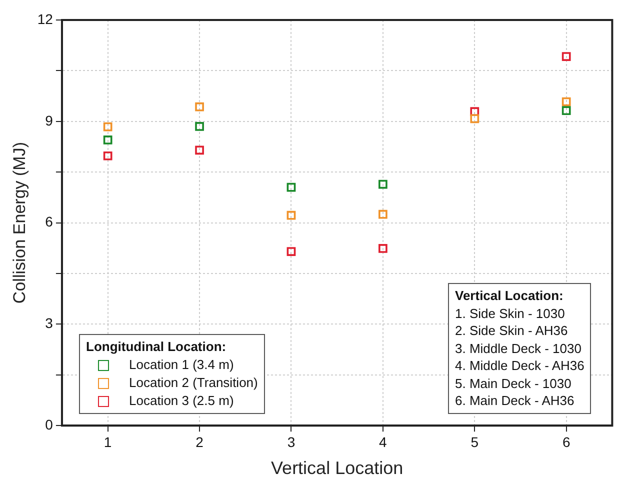 This screenshot has width=619, height=488. I want to click on y-axis-title: Collision Energy (MJ), so click(19, 223).